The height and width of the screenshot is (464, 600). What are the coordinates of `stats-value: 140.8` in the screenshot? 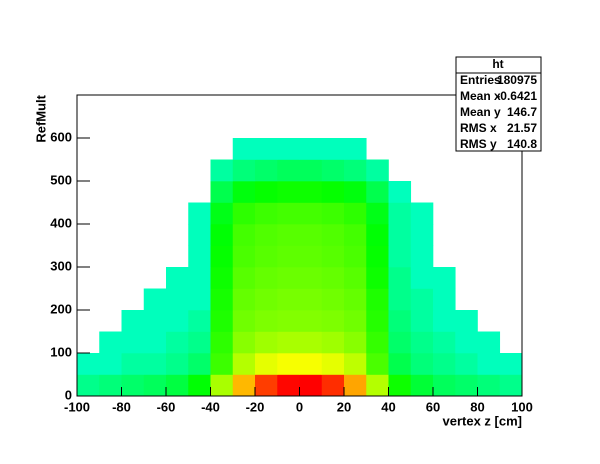 It's located at (522, 144).